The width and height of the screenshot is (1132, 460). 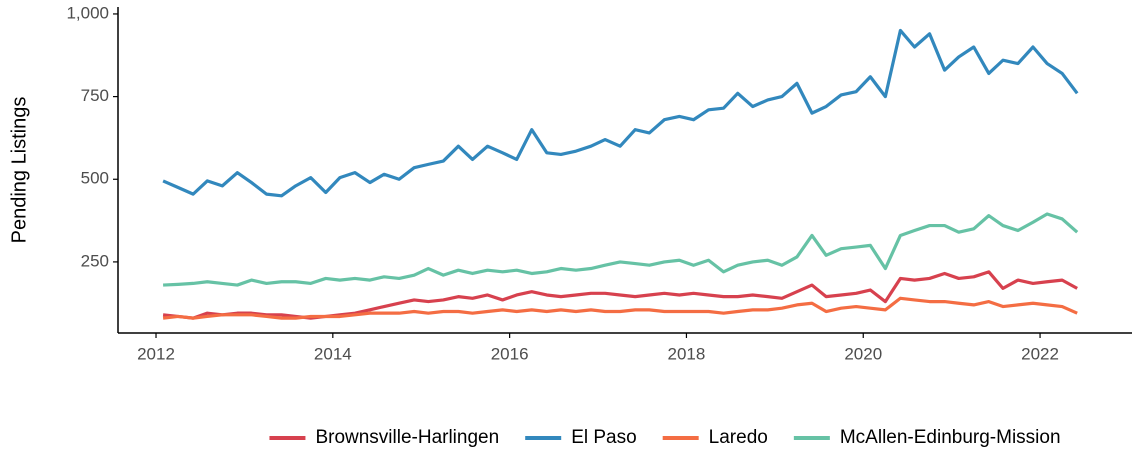 I want to click on legend-label: Laredo, so click(x=738, y=437).